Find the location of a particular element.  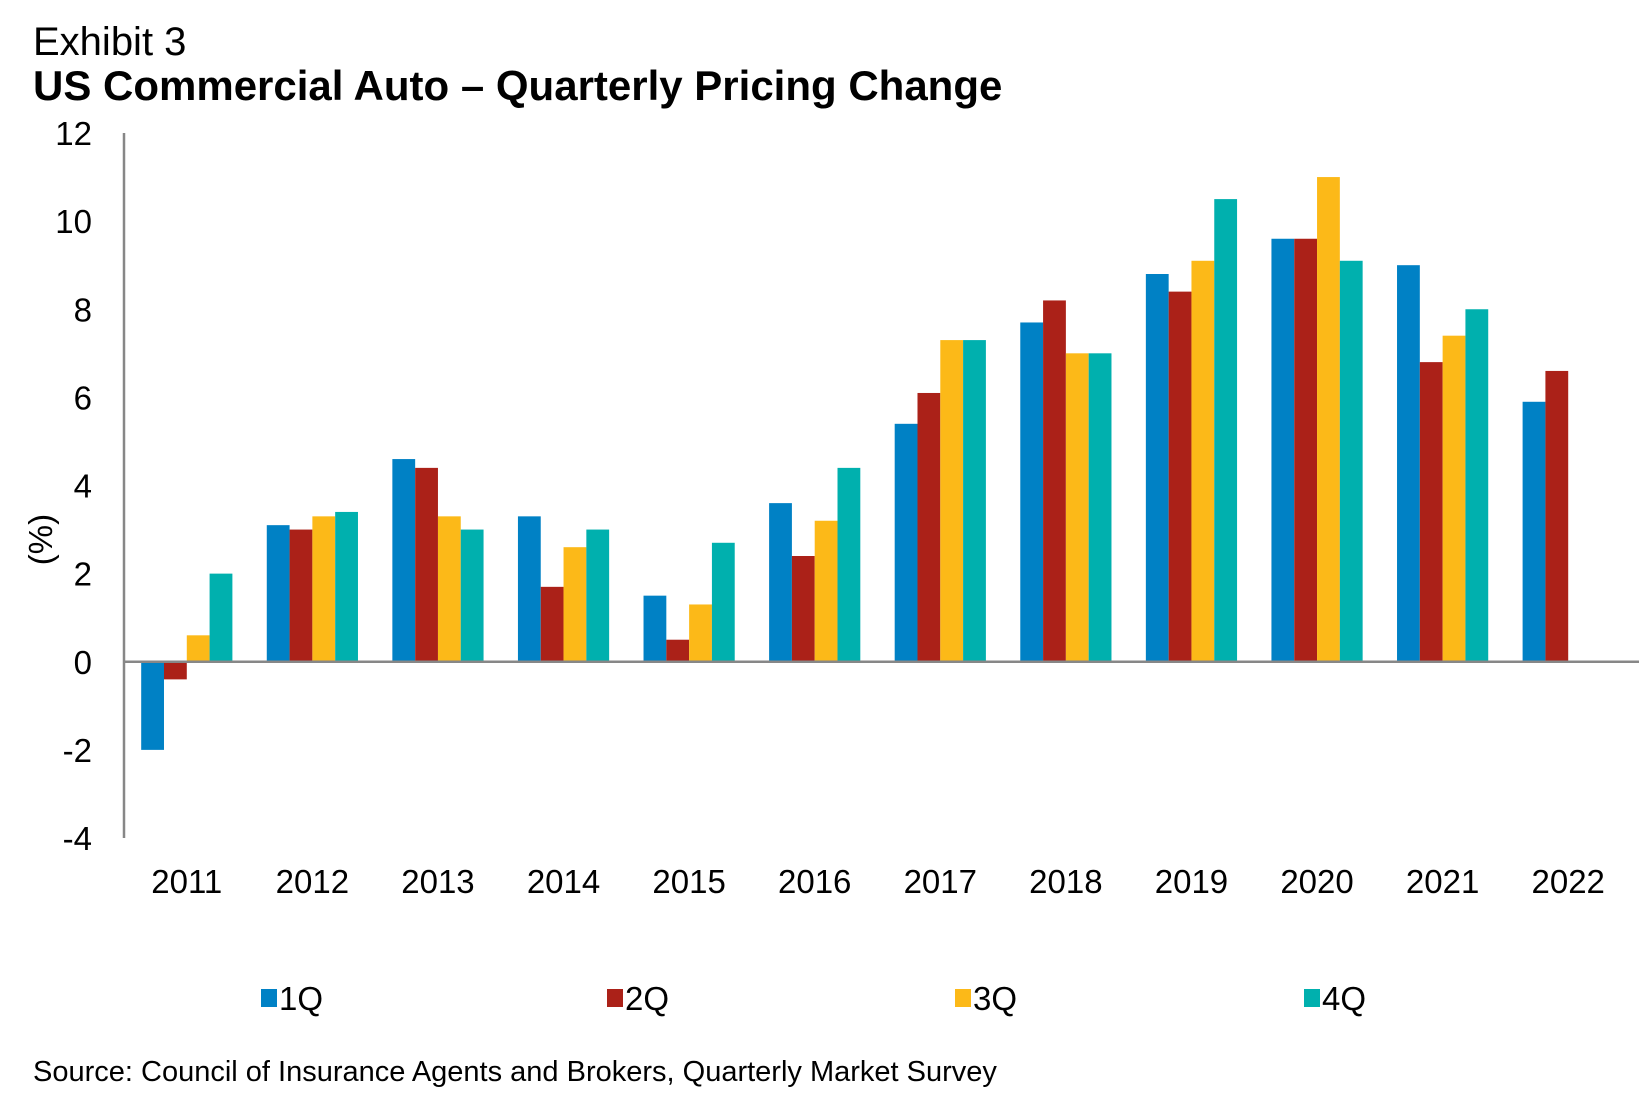

legend-swatch-4q is located at coordinates (1312, 998).